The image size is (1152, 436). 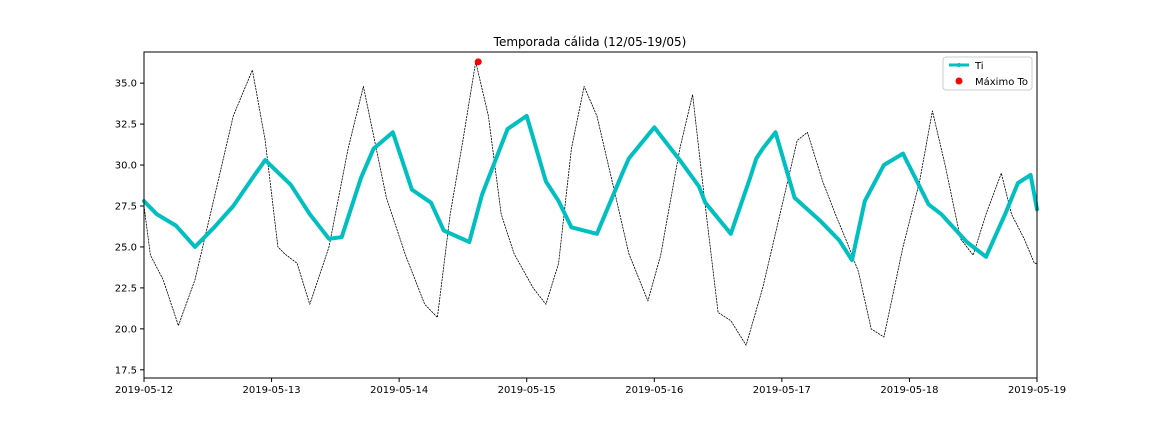 I want to click on x-tick-label: 2019-05-18, so click(x=909, y=390).